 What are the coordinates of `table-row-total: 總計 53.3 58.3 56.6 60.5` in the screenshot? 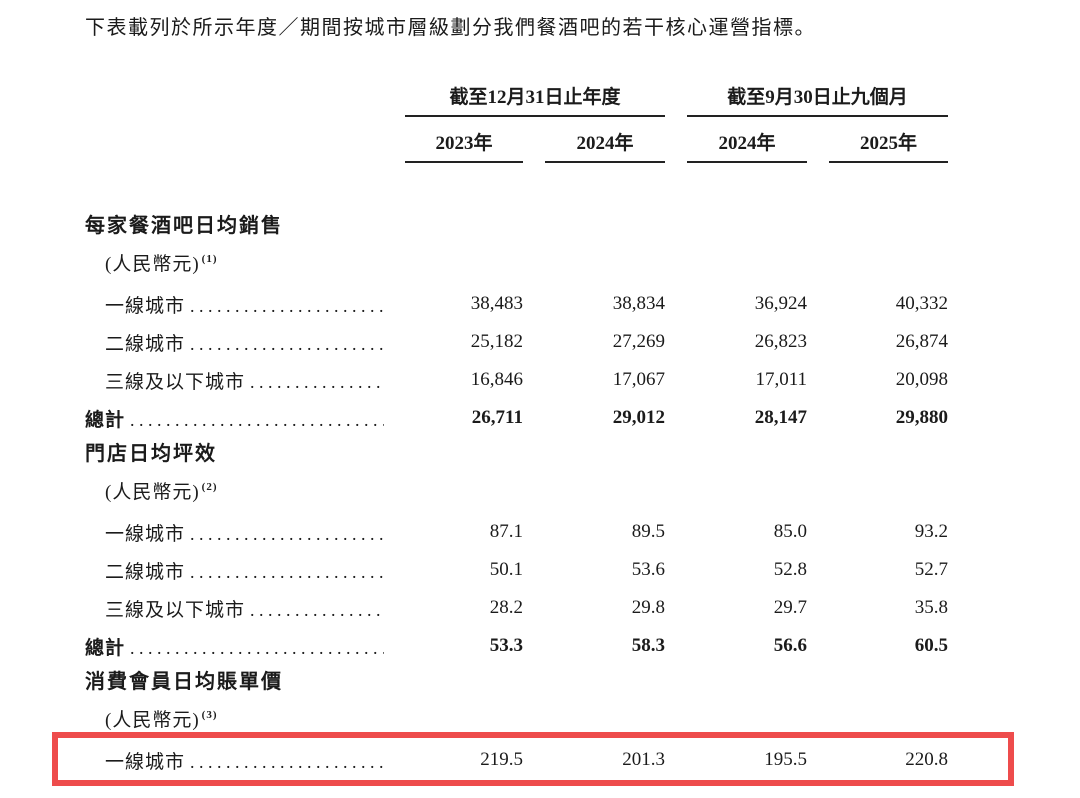 It's located at (516, 646).